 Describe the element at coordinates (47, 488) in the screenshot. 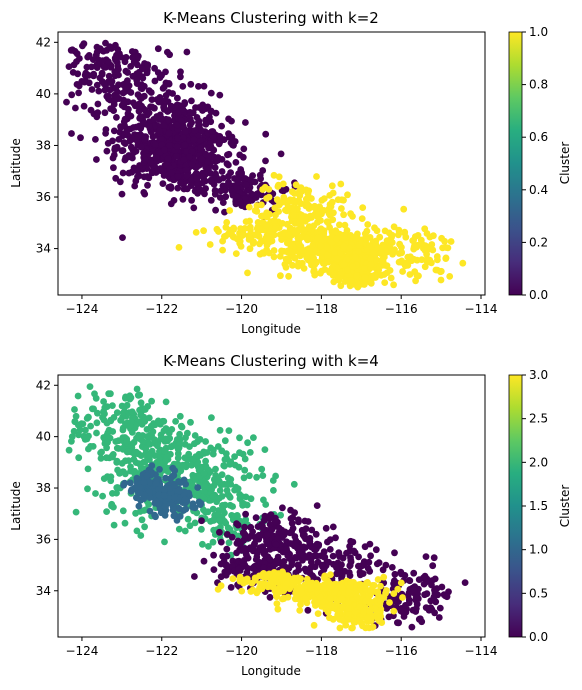

I see `y-axis: 34 36 38 40 42` at that location.